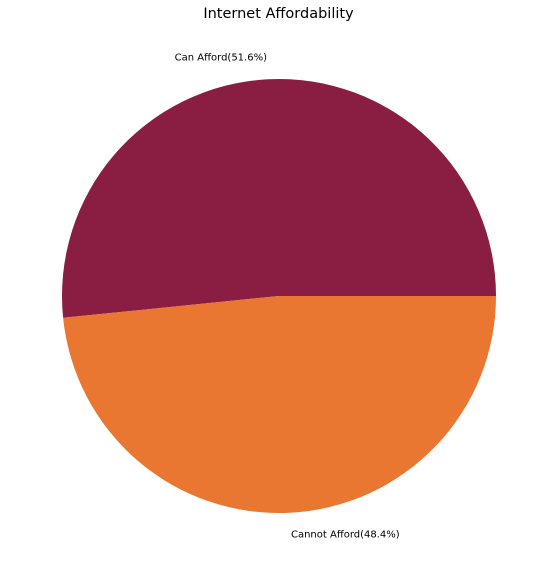 This screenshot has width=557, height=575. What do you see at coordinates (221, 58) in the screenshot?
I see `pie-label-can-afford: Can Afford(51.6%)` at bounding box center [221, 58].